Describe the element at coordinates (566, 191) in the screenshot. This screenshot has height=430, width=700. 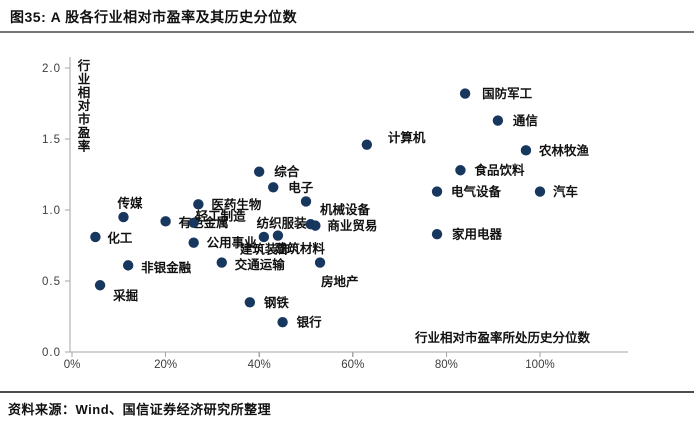
I see `data-point-label: 汽车` at that location.